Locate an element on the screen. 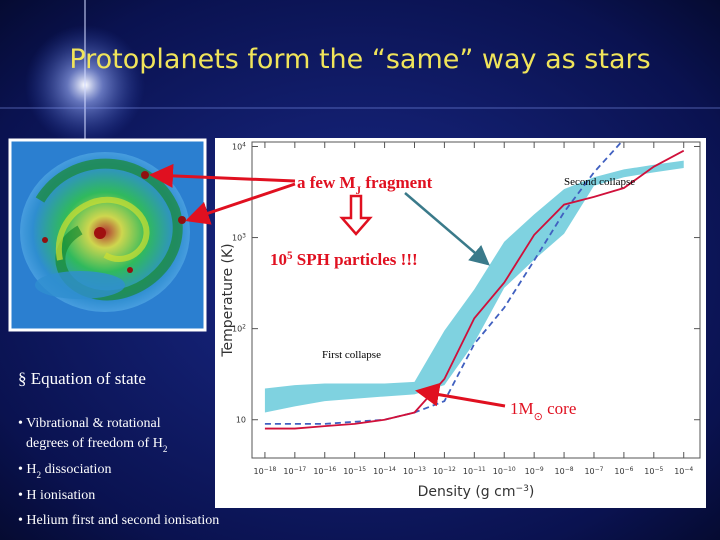 The height and width of the screenshot is (540, 720). tick-label: 10⁻⁶ is located at coordinates (623, 471).